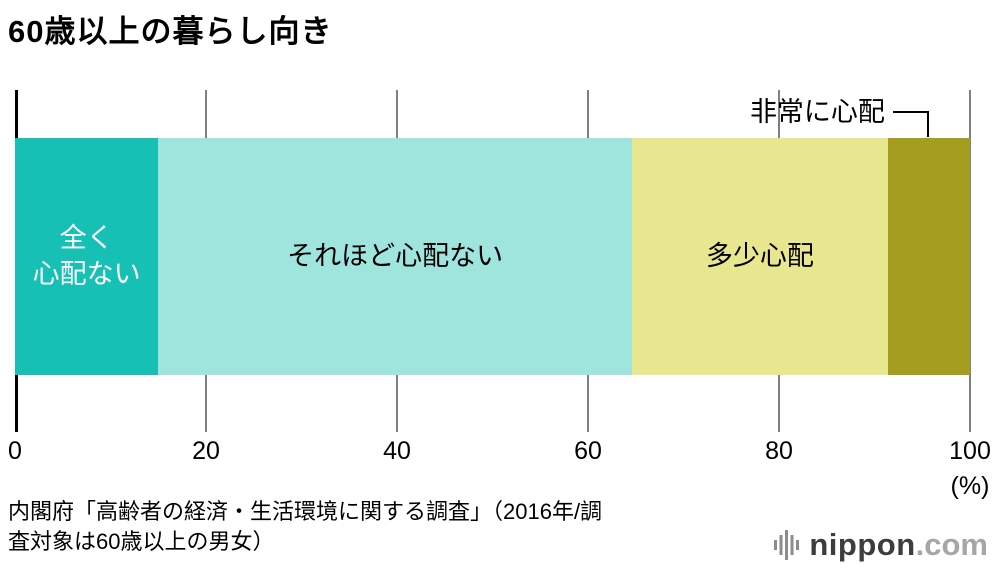 The image size is (1000, 570). What do you see at coordinates (206, 451) in the screenshot?
I see `tick-label-20: 20` at bounding box center [206, 451].